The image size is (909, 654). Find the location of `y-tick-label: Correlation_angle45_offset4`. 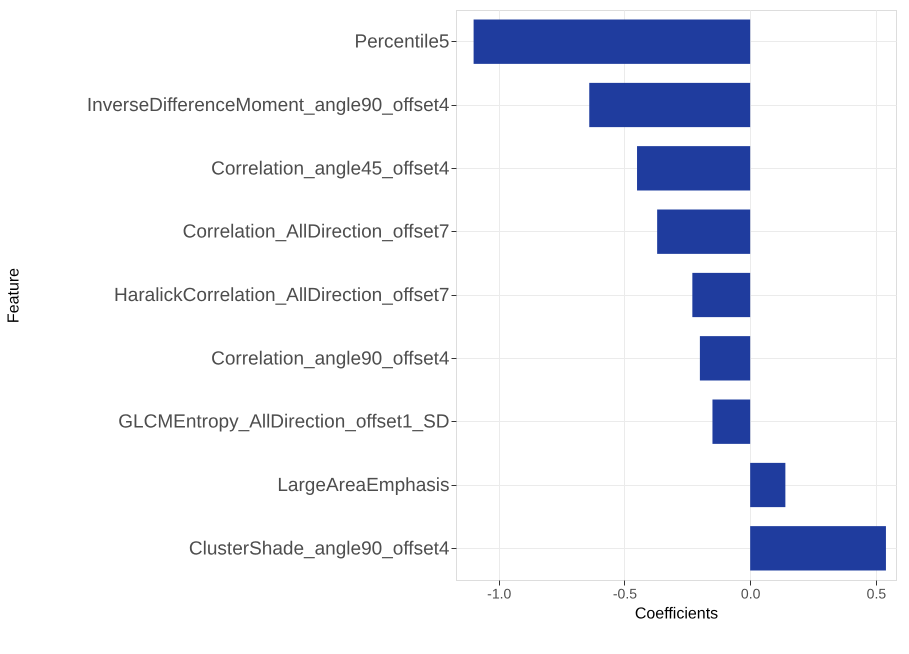

y-tick-label: Correlation_angle45_offset4 is located at coordinates (330, 169).